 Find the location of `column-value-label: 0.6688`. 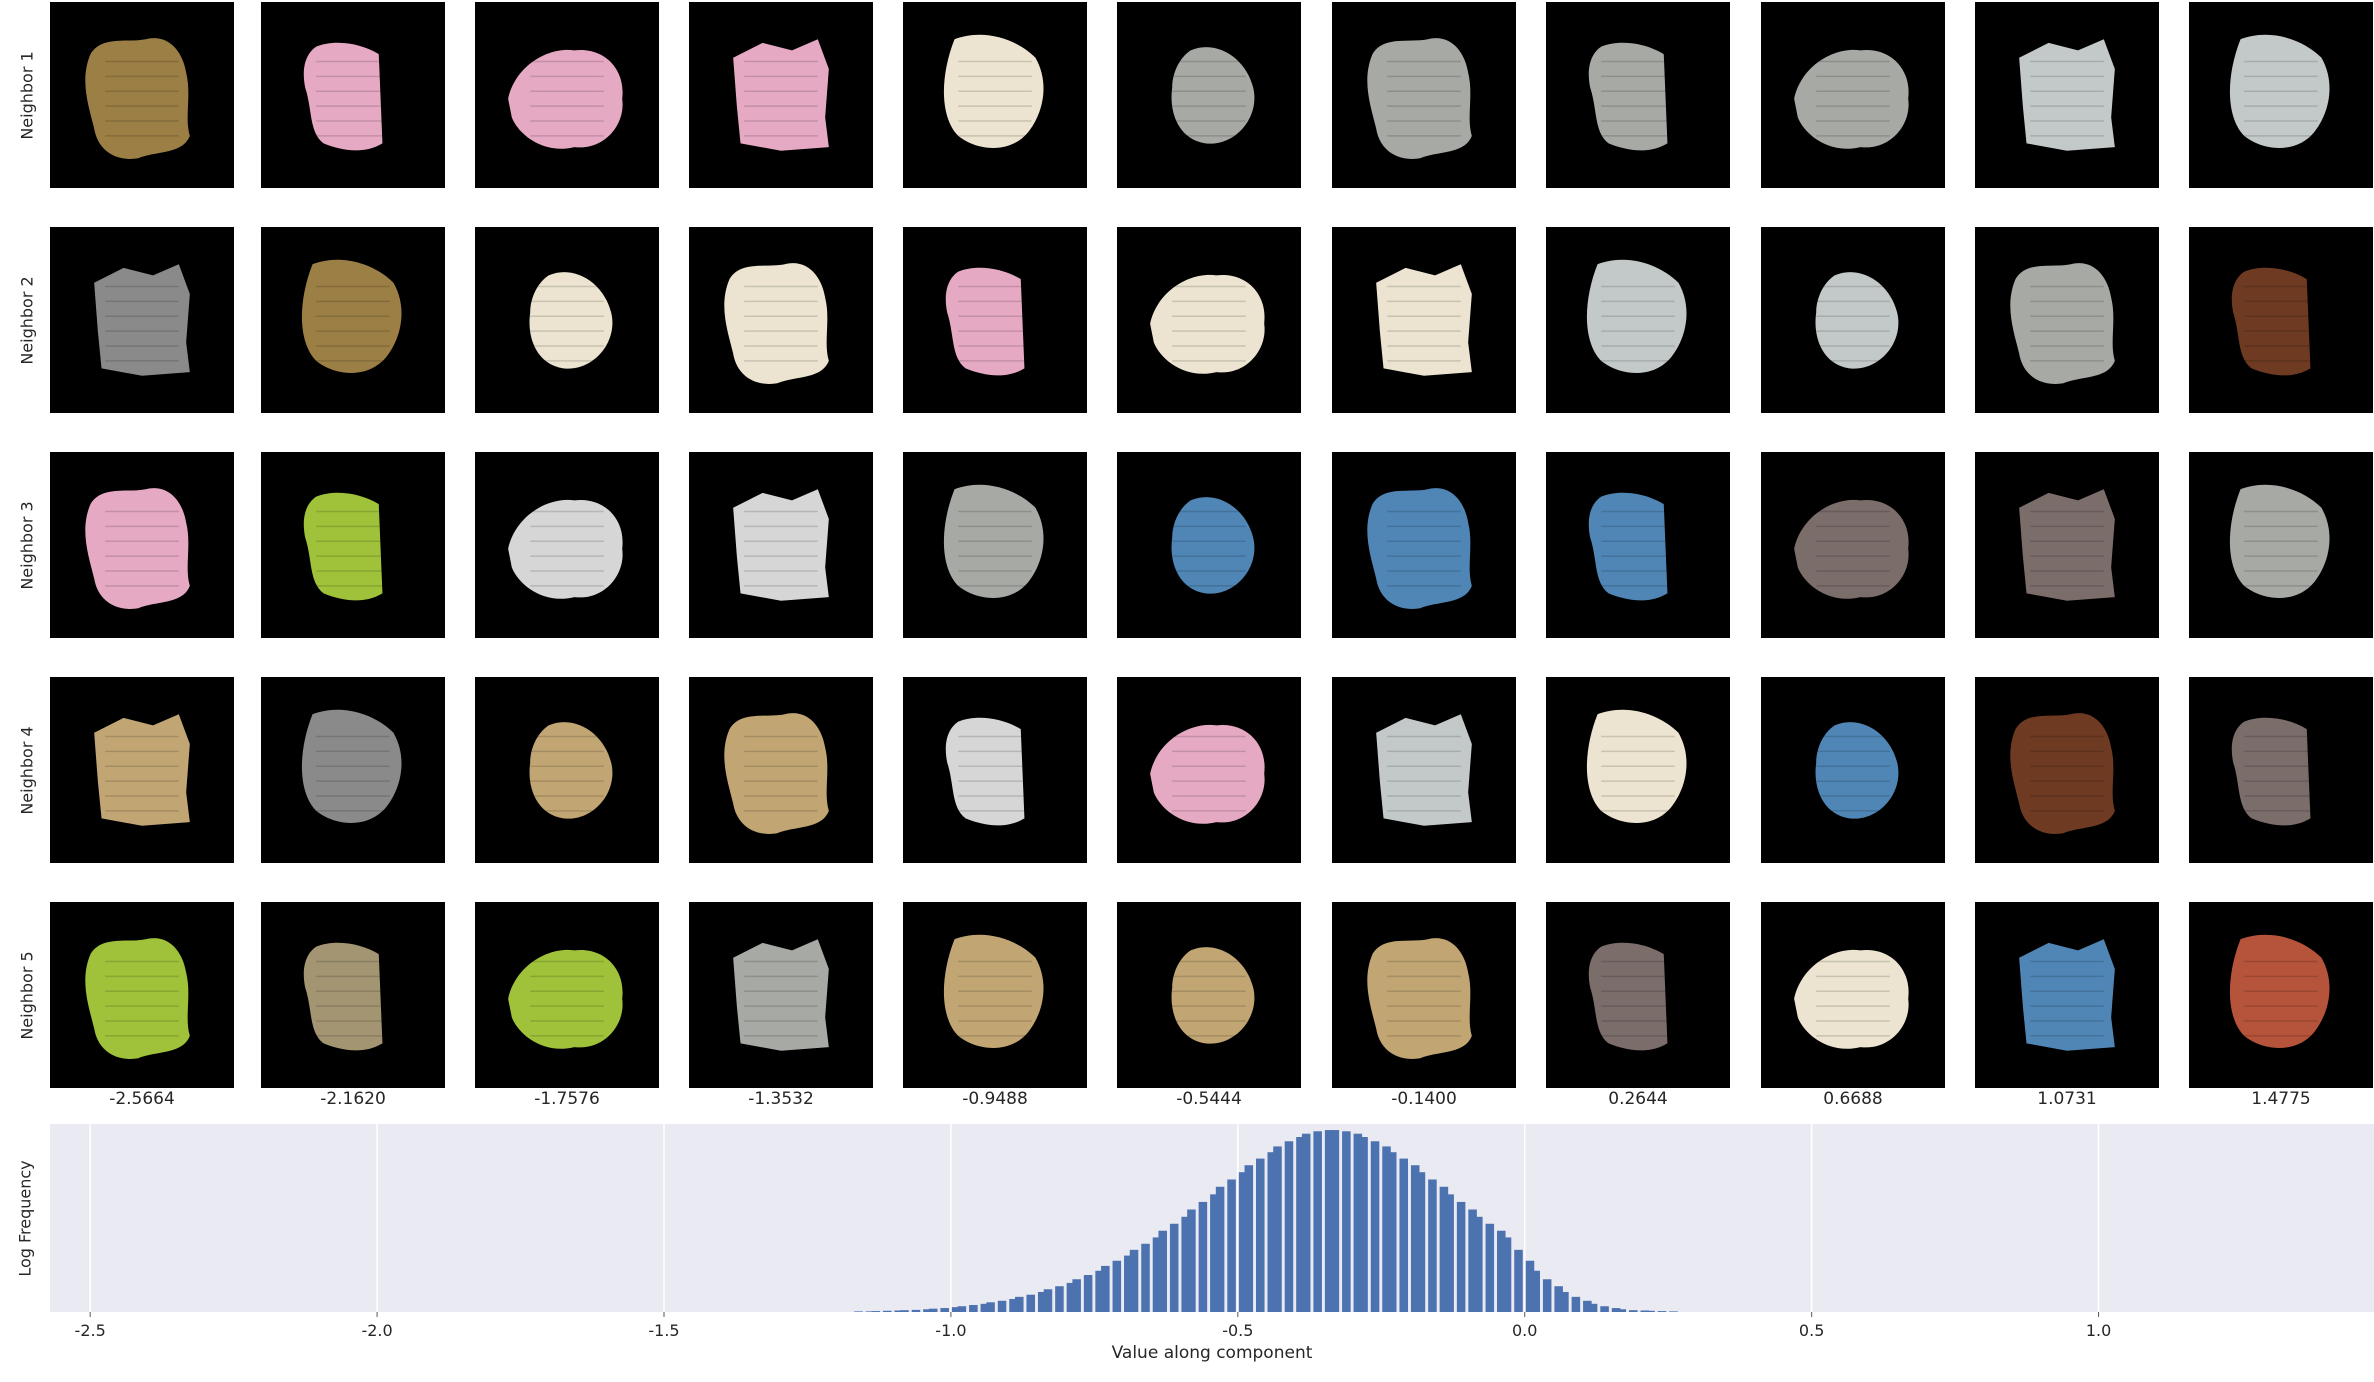

column-value-label: 0.6688 is located at coordinates (1853, 1099).